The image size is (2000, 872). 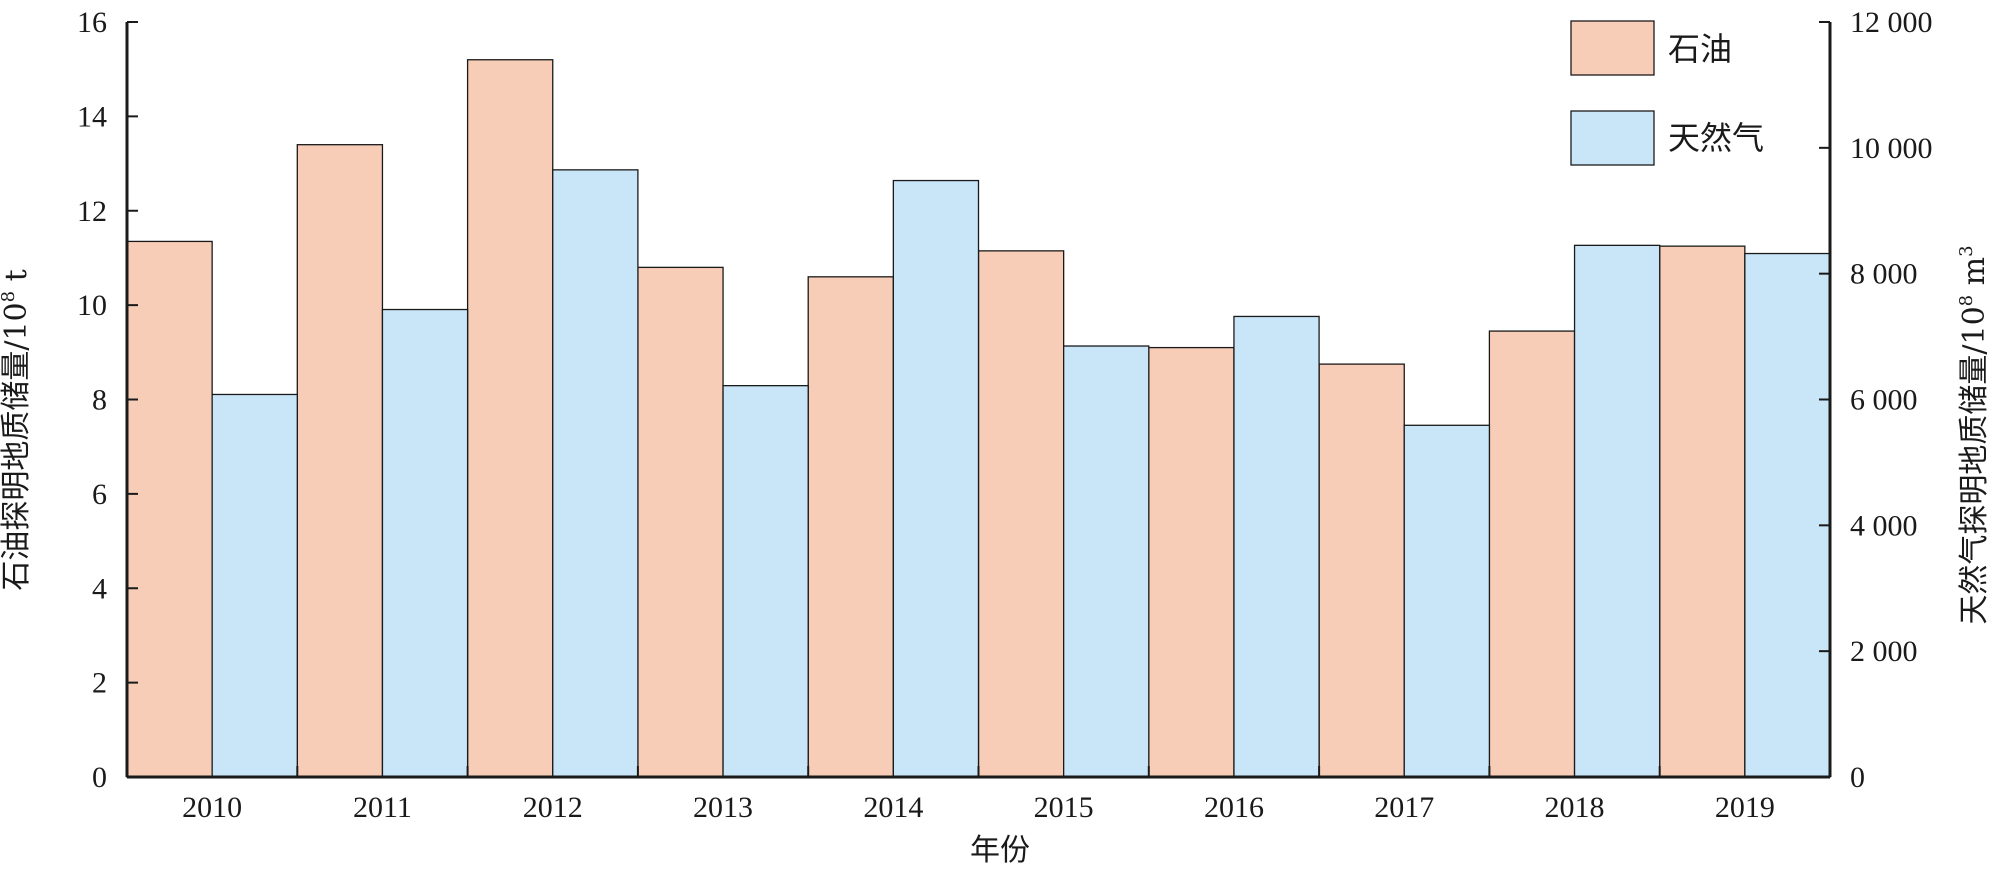 What do you see at coordinates (1857, 777) in the screenshot?
I see `right-y-tick-label: 0` at bounding box center [1857, 777].